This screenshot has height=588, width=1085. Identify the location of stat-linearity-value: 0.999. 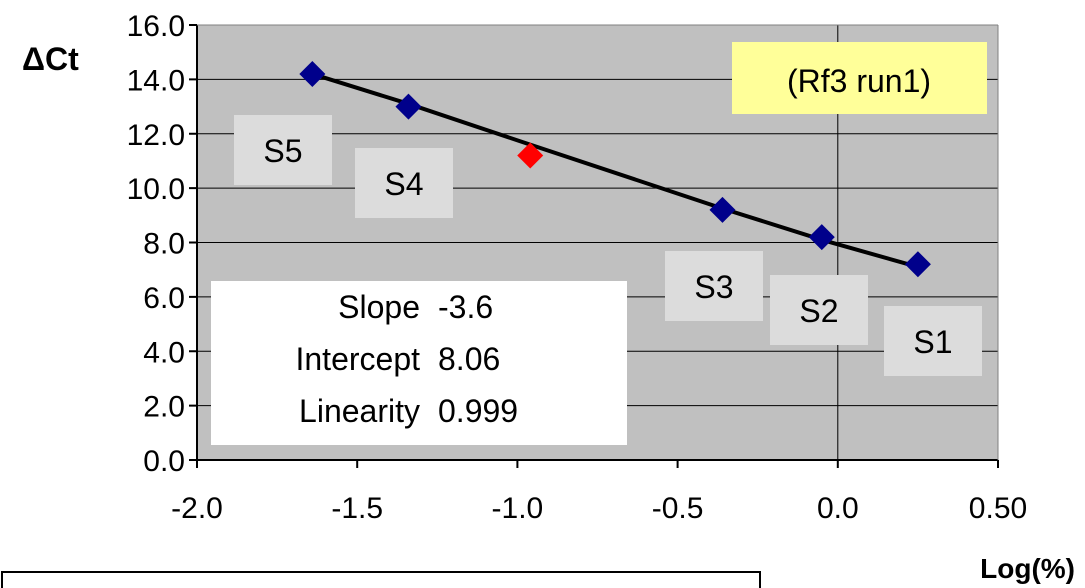
(478, 411).